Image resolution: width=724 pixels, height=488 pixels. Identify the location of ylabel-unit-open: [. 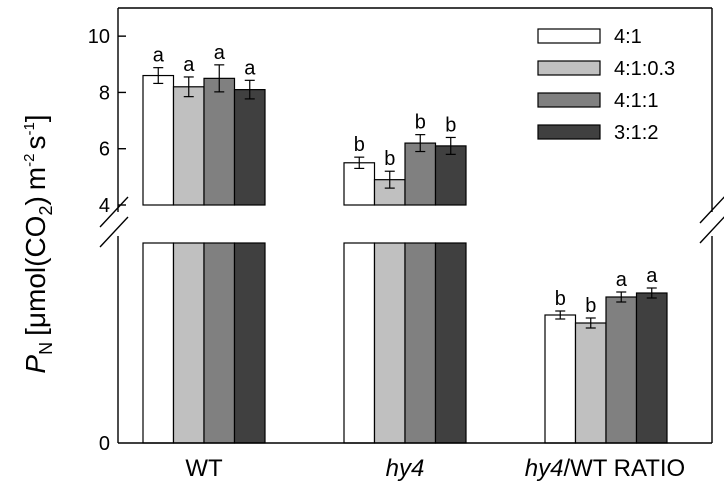
(35, 332).